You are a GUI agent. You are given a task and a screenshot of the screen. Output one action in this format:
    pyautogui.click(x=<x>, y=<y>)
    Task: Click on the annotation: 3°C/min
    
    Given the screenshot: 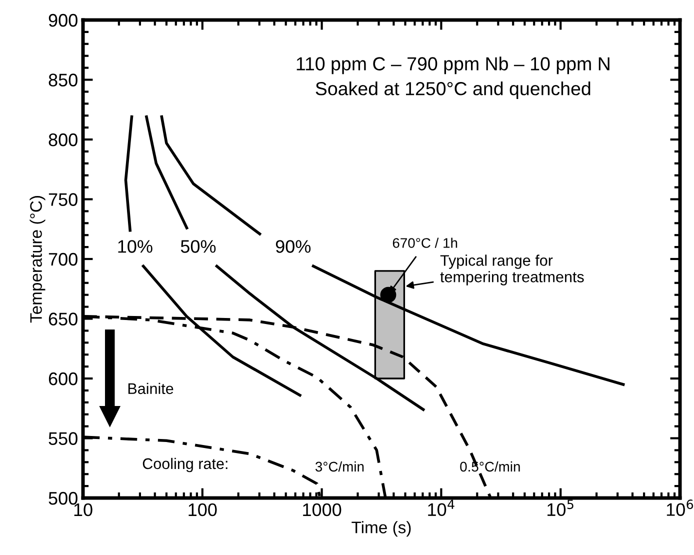 What is the action you would take?
    pyautogui.click(x=339, y=466)
    